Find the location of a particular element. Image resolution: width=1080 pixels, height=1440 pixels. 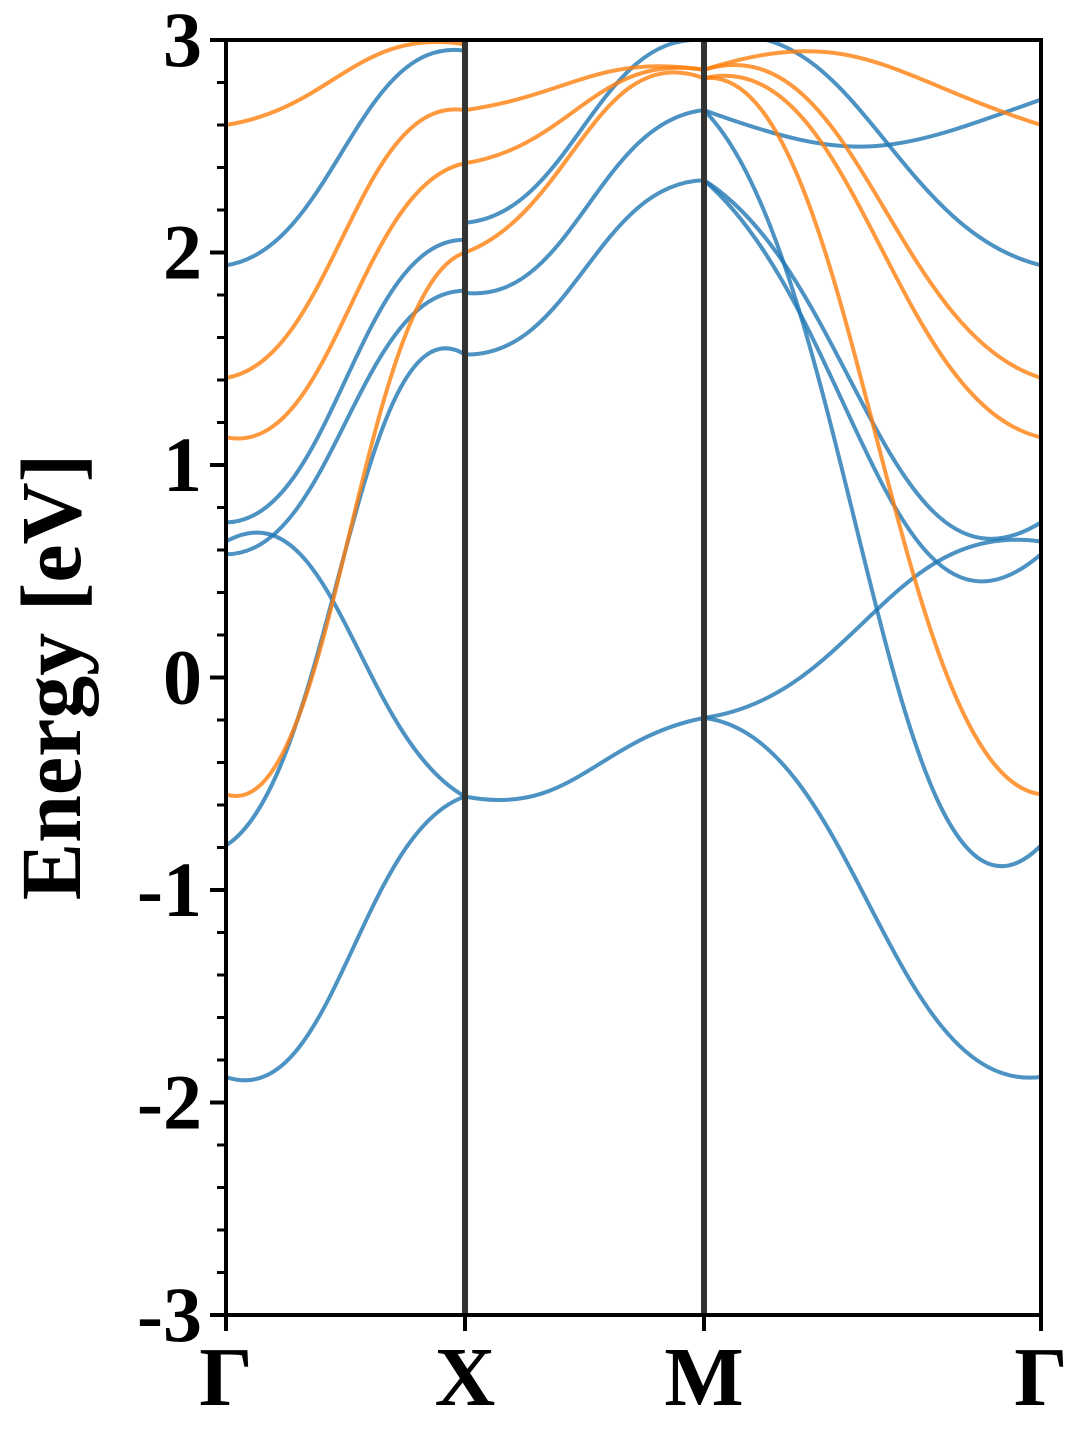

x-tick-label: X is located at coordinates (465, 1377).